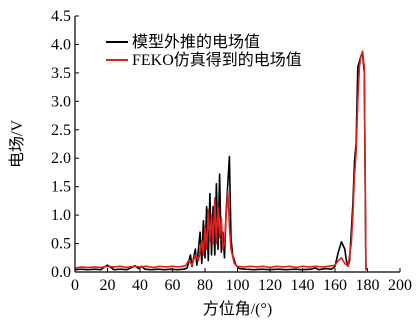 Image resolution: width=416 pixels, height=320 pixels. Describe the element at coordinates (140, 285) in the screenshot. I see `x-tick-label: 40` at that location.